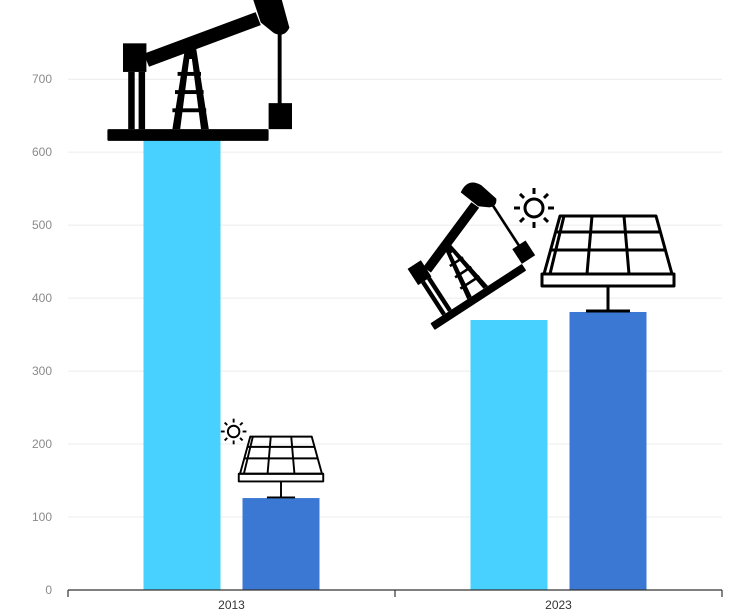 The image size is (730, 613). Describe the element at coordinates (42, 152) in the screenshot. I see `y-tick-label: 600` at that location.